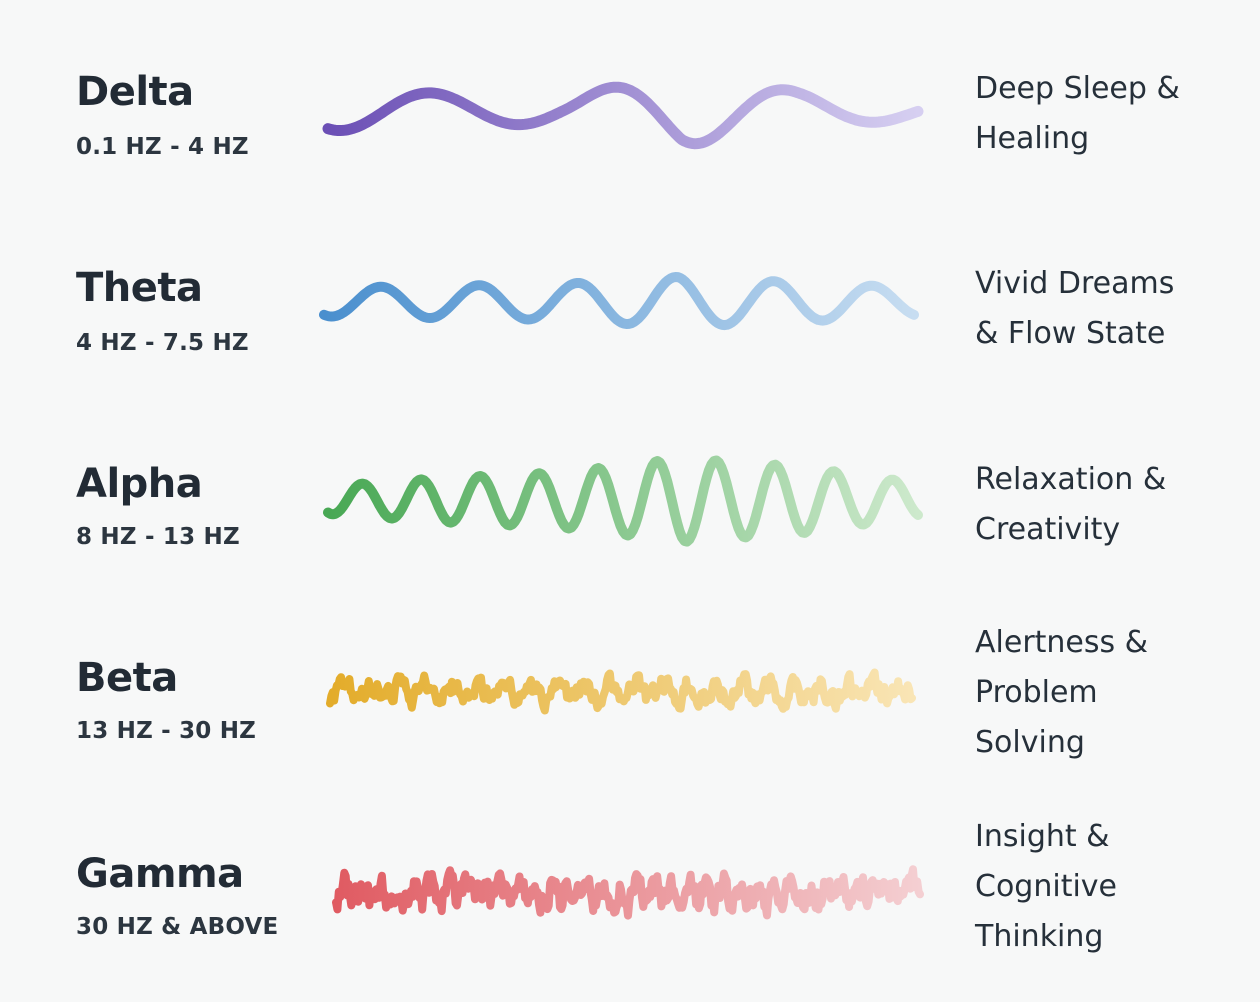 This screenshot has height=1002, width=1260. What do you see at coordinates (162, 147) in the screenshot?
I see `band-range: 0.1 HZ - 4 HZ` at bounding box center [162, 147].